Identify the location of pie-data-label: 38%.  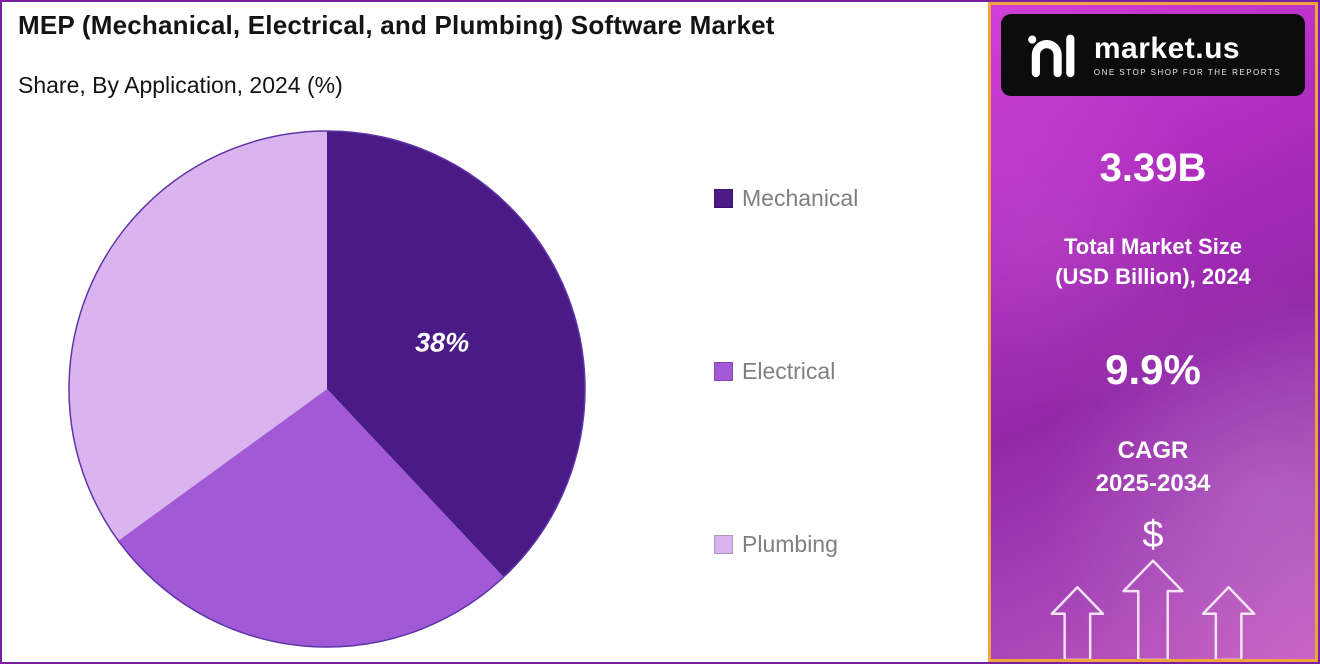
(442, 342).